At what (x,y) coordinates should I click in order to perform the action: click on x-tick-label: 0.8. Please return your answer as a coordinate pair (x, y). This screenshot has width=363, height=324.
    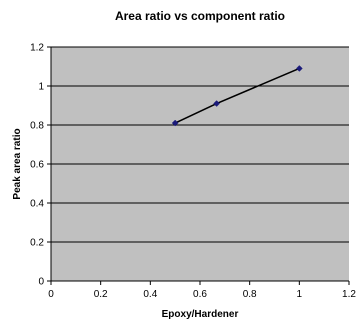
    Looking at the image, I should click on (250, 294).